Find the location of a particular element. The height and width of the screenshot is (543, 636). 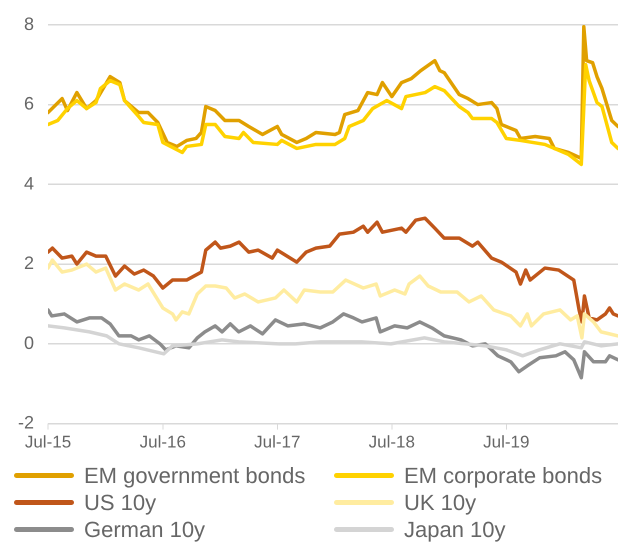

legend-label: UK 10y is located at coordinates (440, 502).